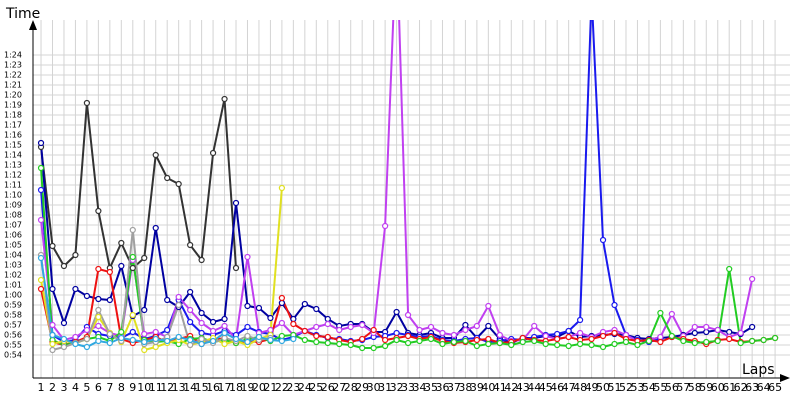 The image size is (800, 400). I want to click on x-tick-label: 57, so click(683, 387).